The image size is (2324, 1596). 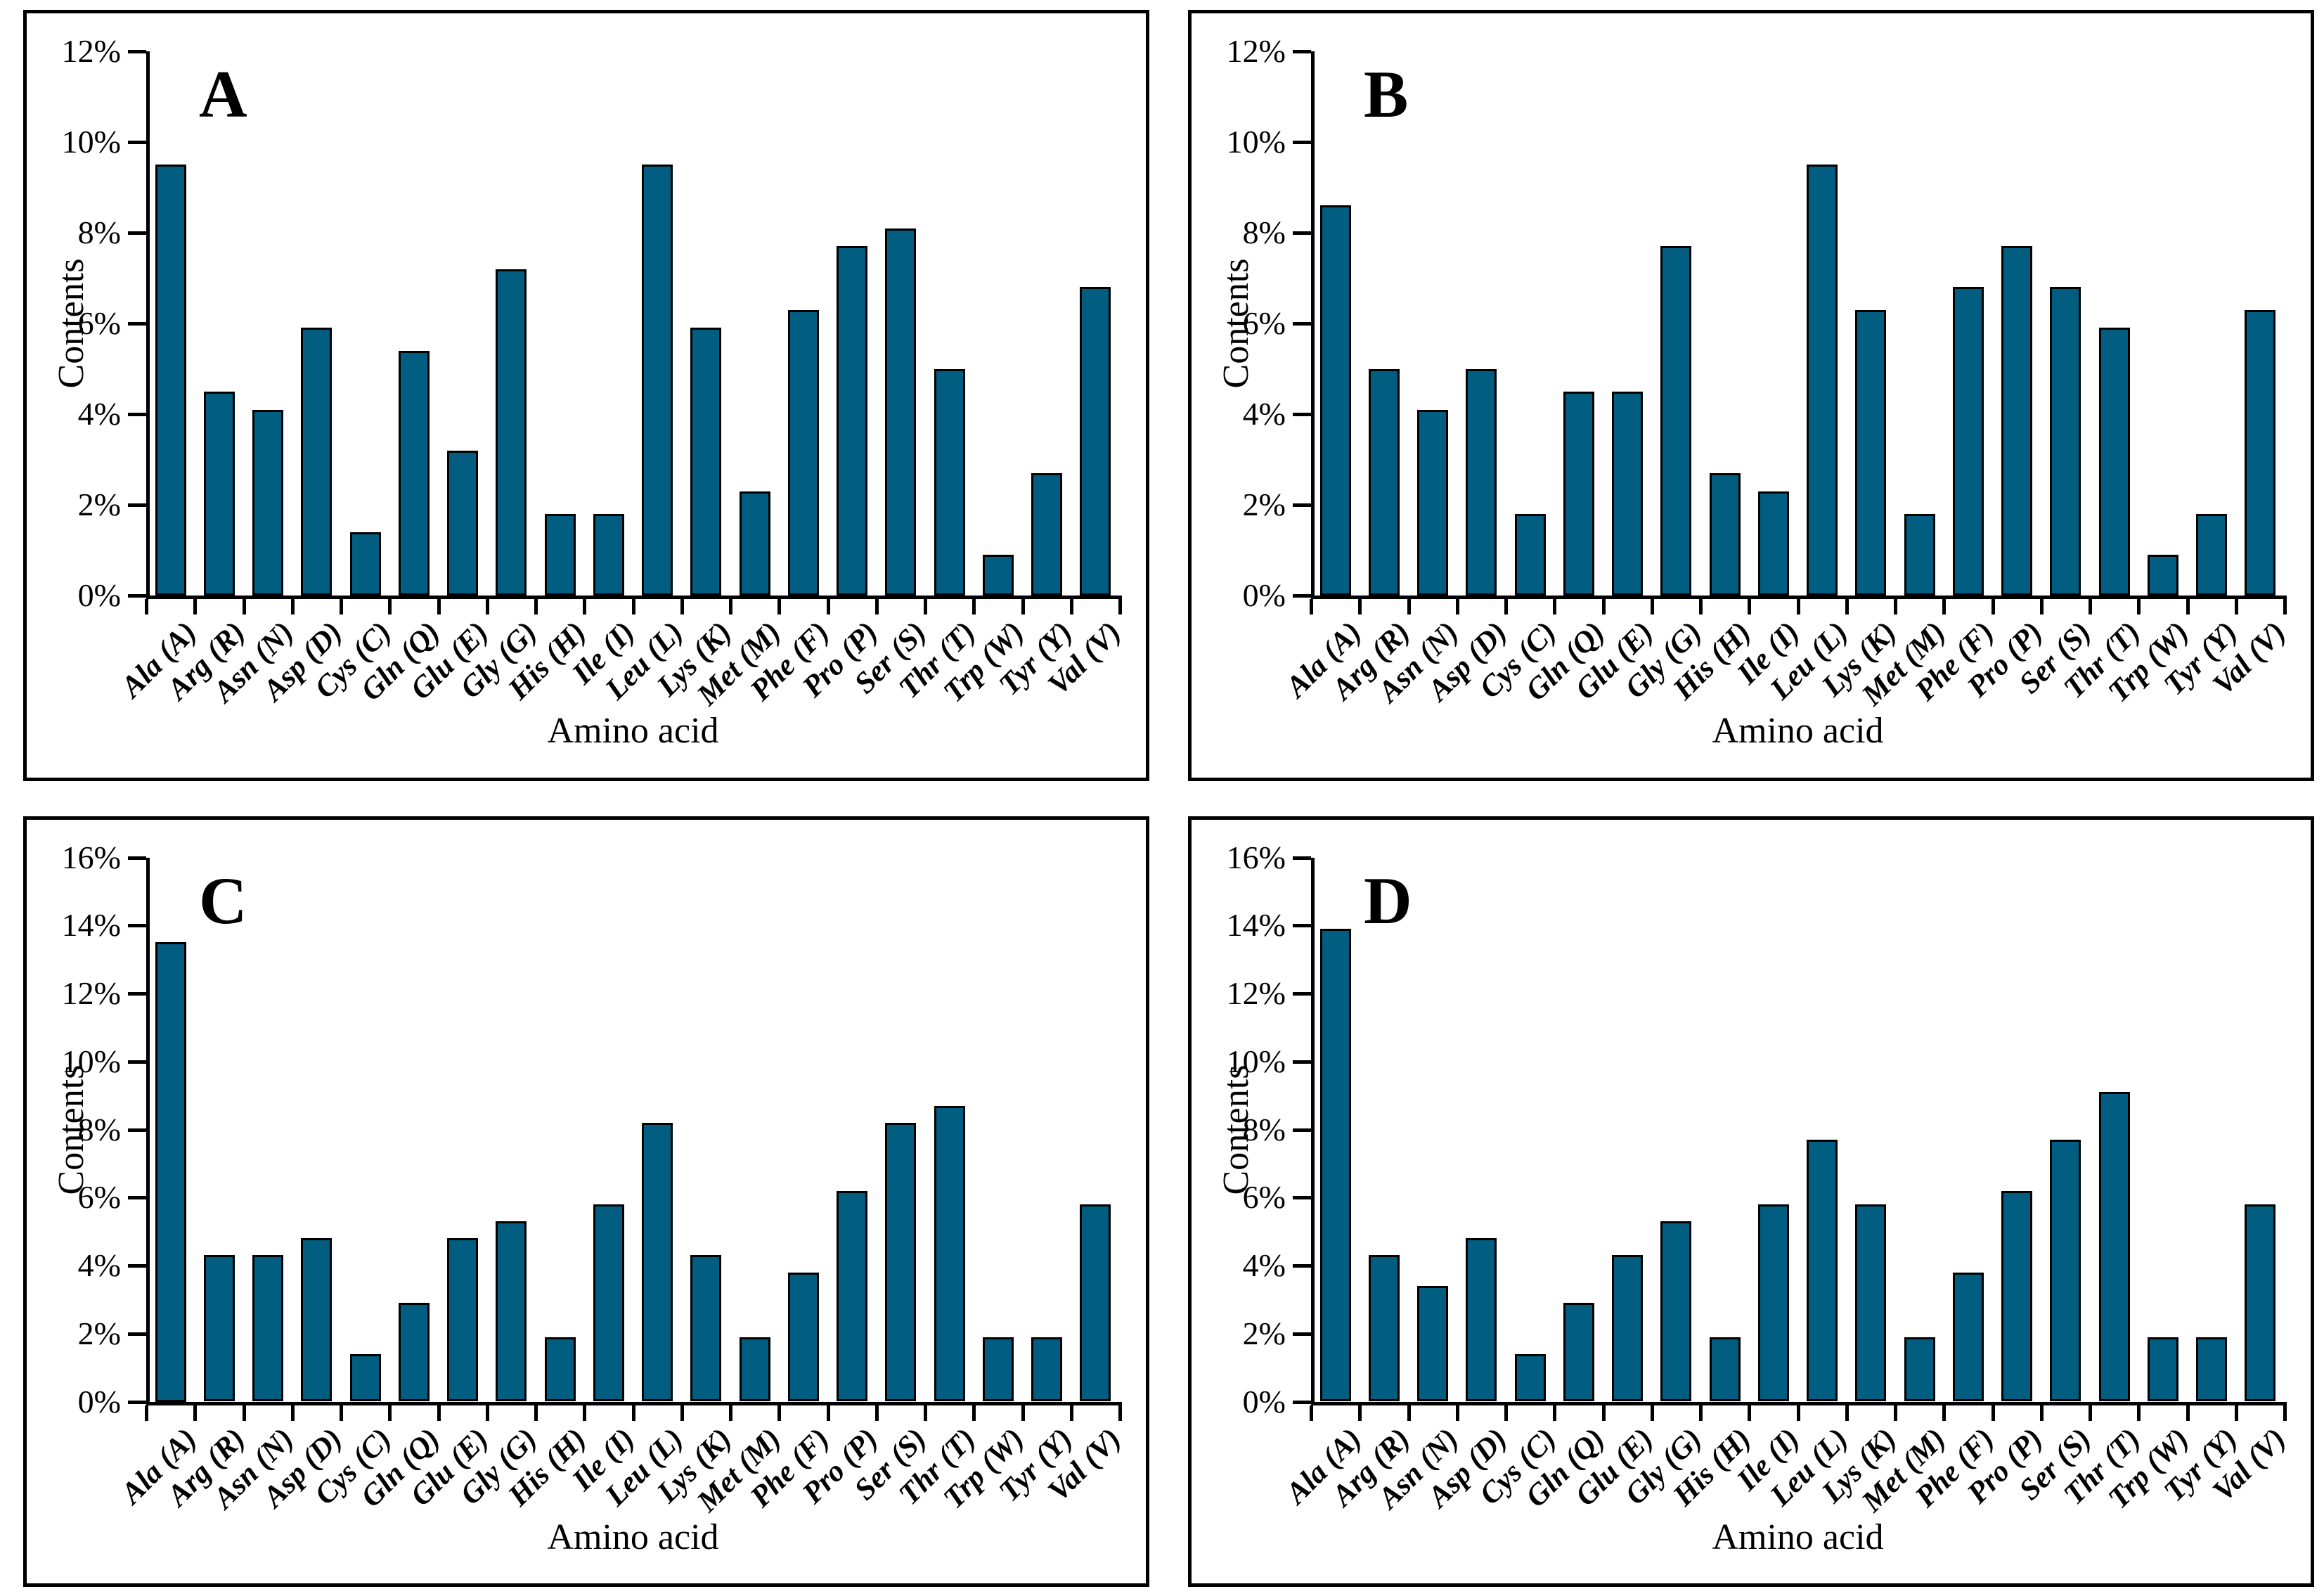 I want to click on bar-phe-f, so click(x=803, y=452).